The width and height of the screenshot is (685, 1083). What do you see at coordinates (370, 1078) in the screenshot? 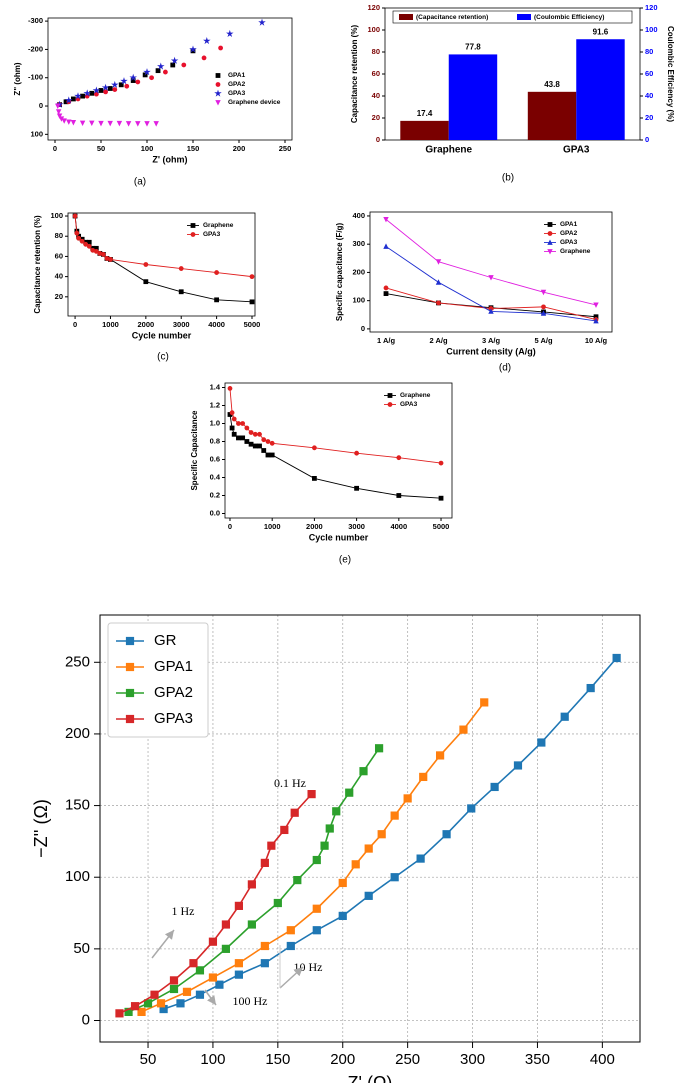
I see `x-axis-label: Z' (Ω)` at bounding box center [370, 1078].